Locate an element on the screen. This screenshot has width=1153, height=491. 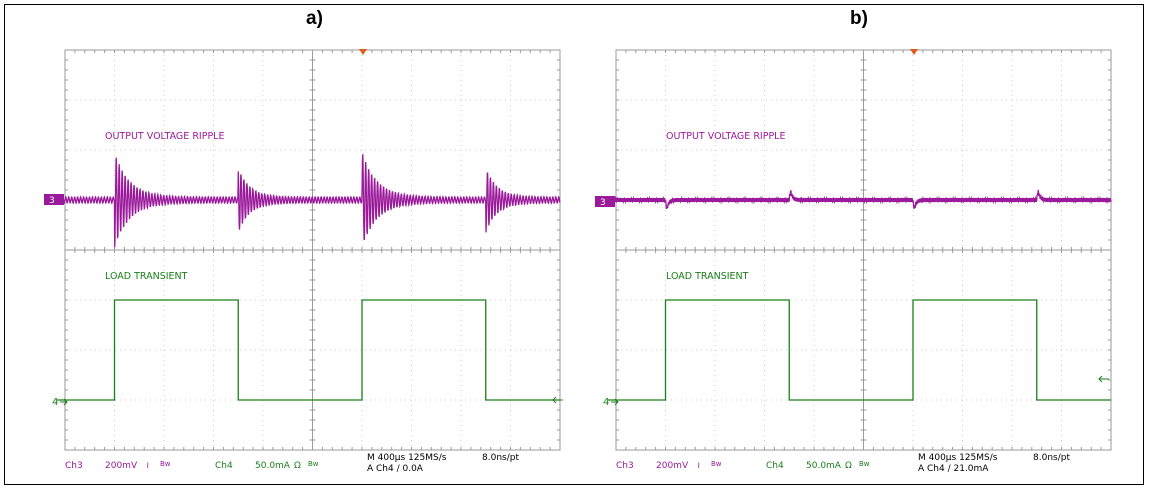
panel-b-title: b) is located at coordinates (859, 18).